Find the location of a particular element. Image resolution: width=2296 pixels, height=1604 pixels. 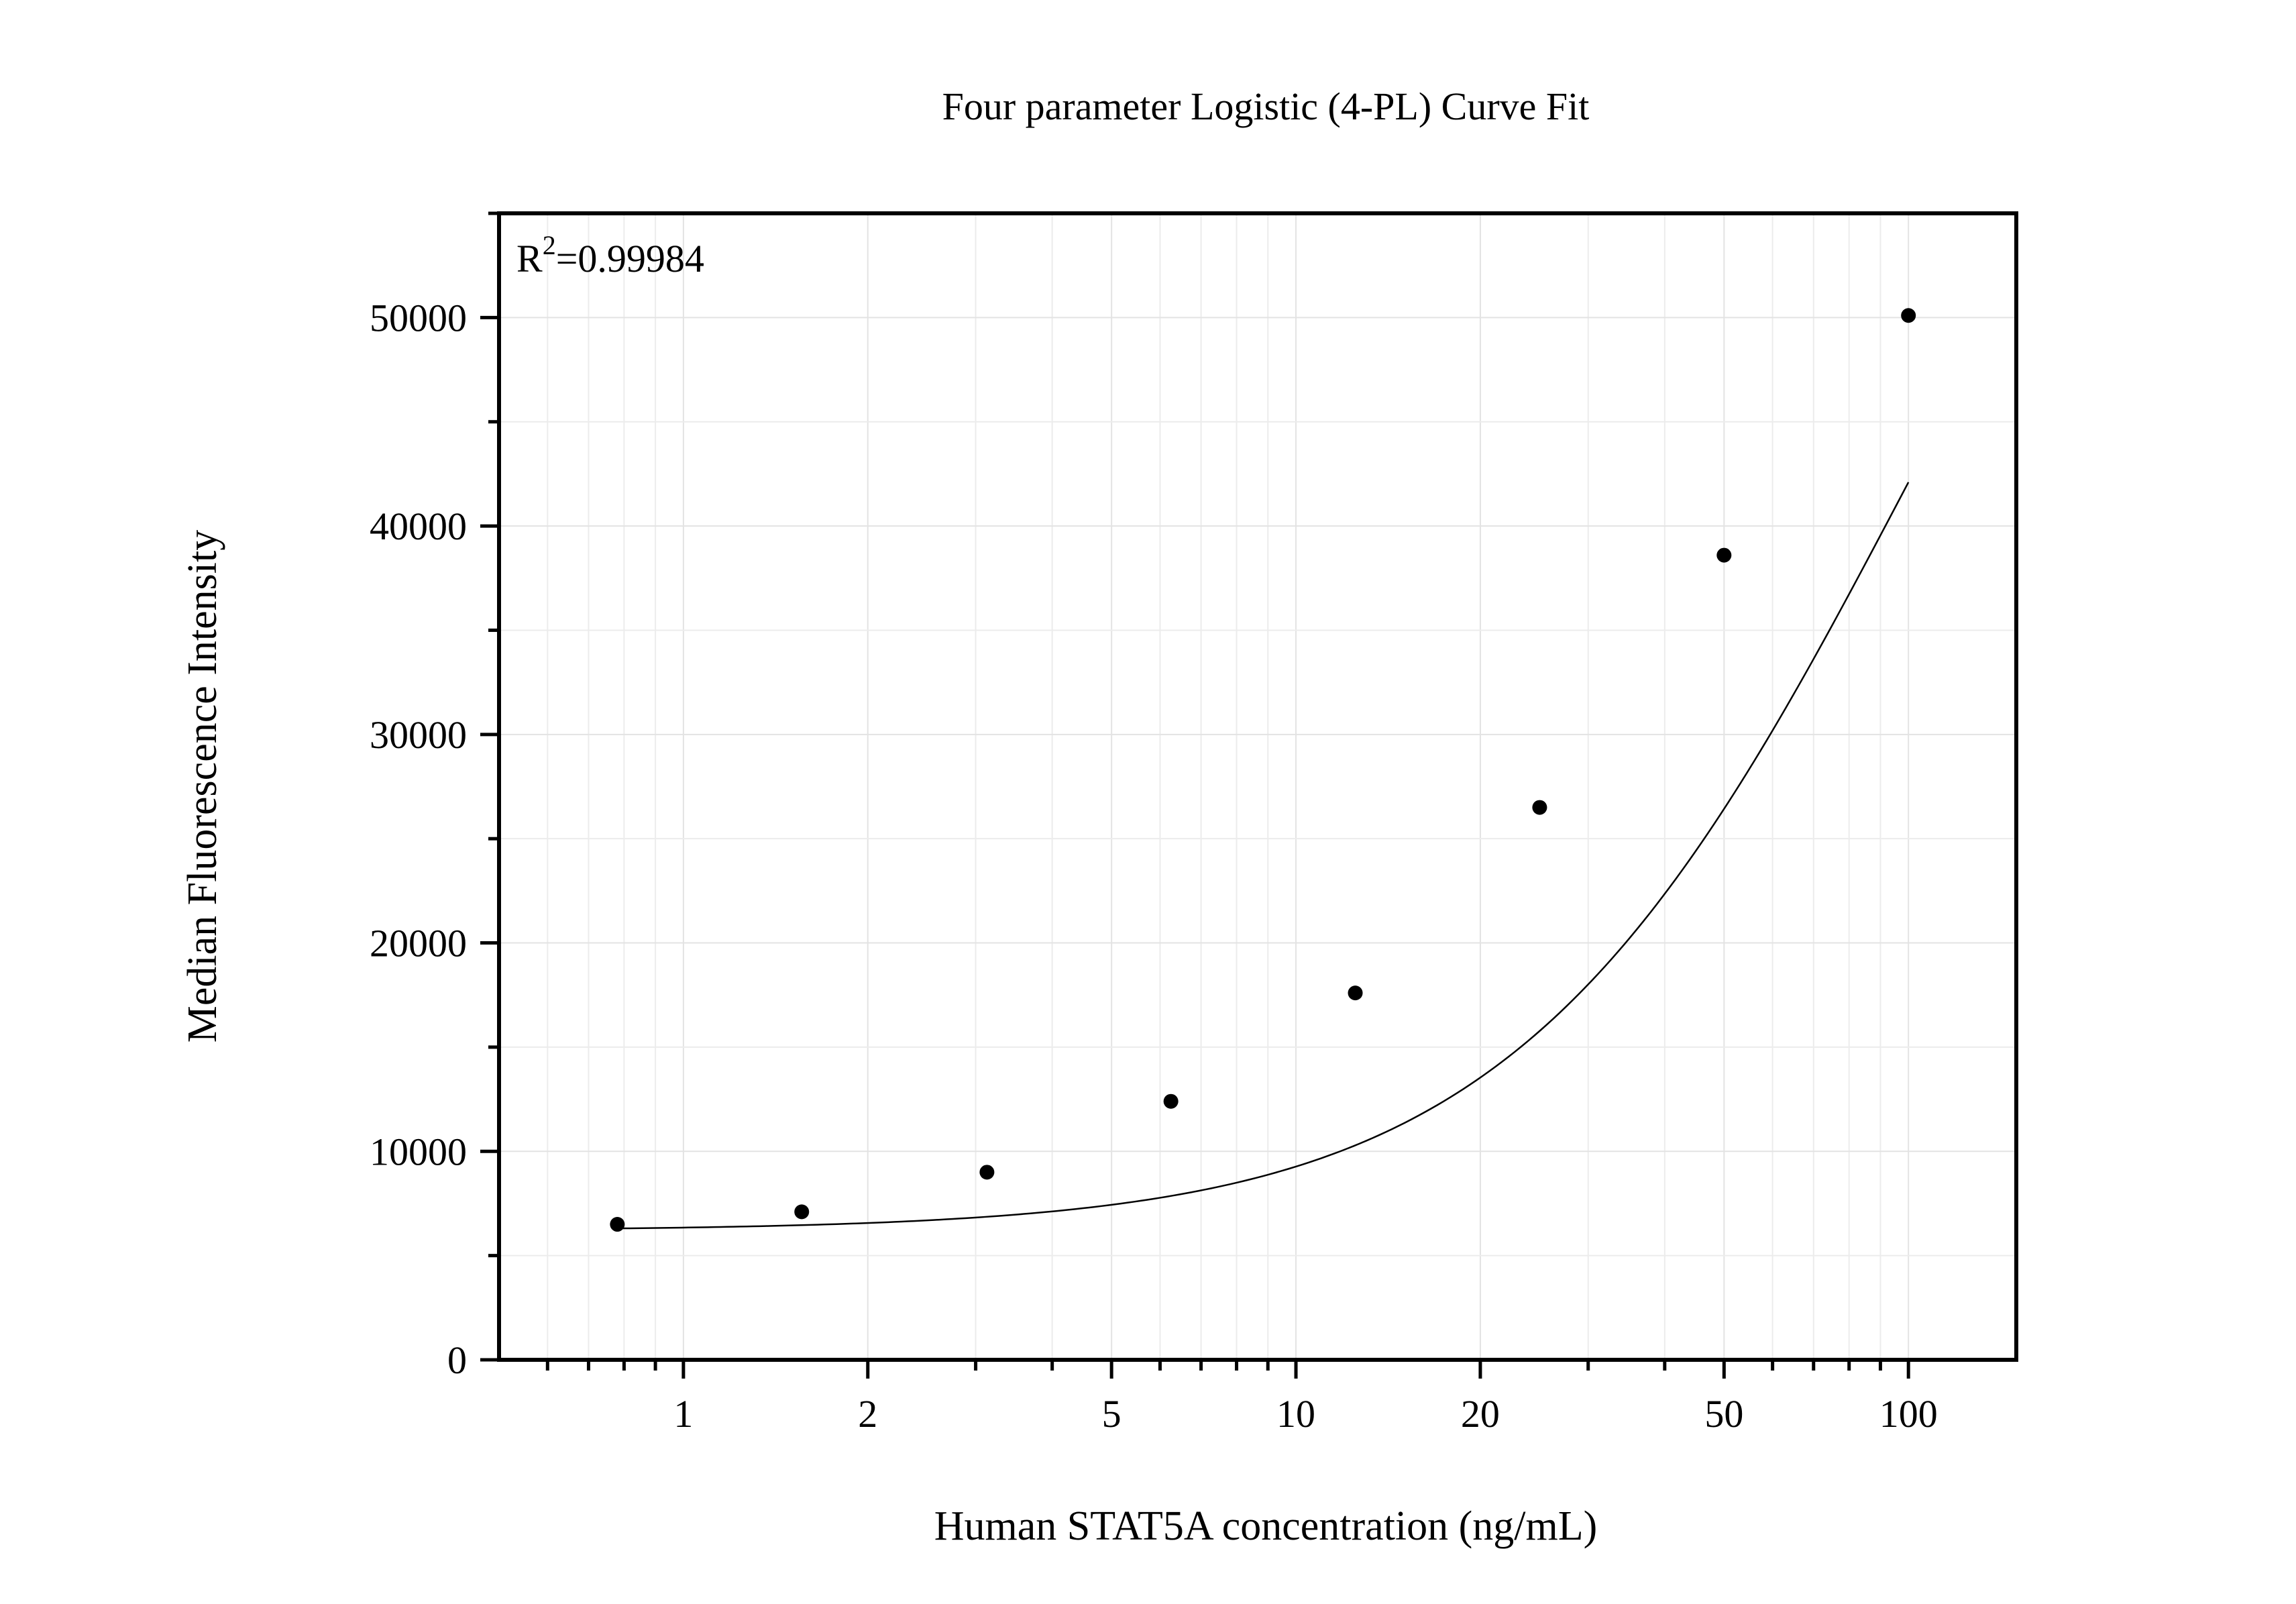

x-tick-label: 5 is located at coordinates (1112, 1414).